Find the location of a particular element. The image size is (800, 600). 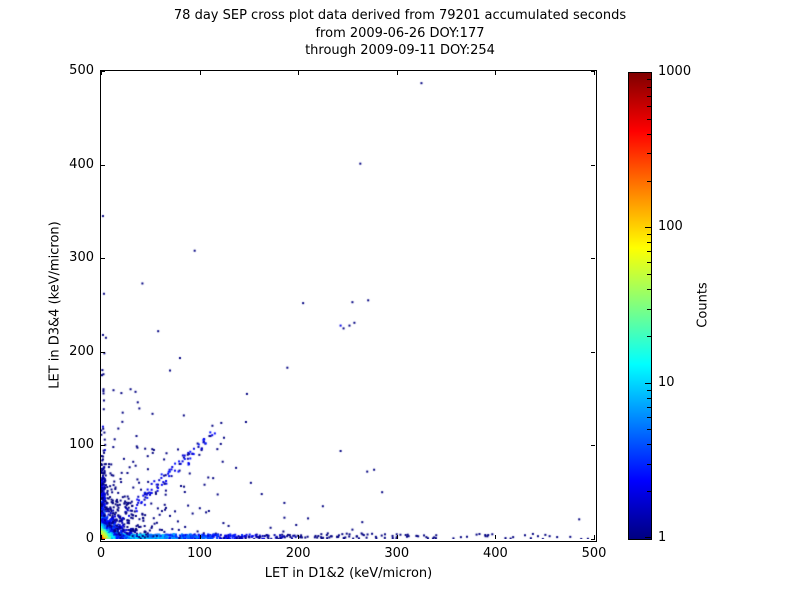

y-tick-label: 400 is located at coordinates (81, 164).